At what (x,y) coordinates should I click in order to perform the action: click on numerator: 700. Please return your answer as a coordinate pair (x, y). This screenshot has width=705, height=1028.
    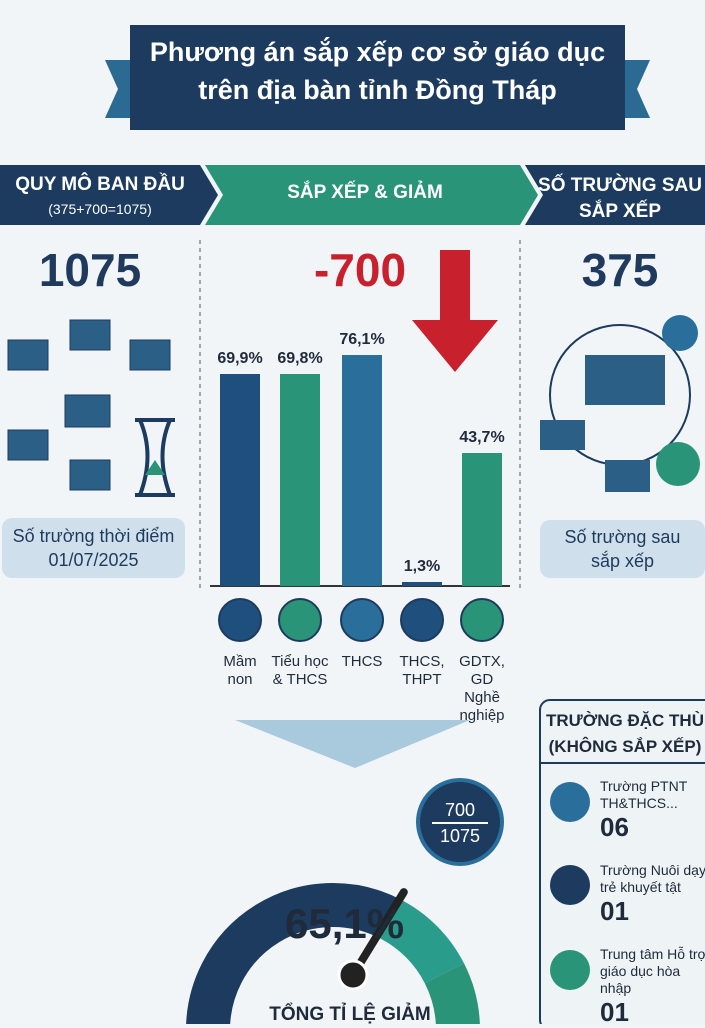
    Looking at the image, I should click on (460, 811).